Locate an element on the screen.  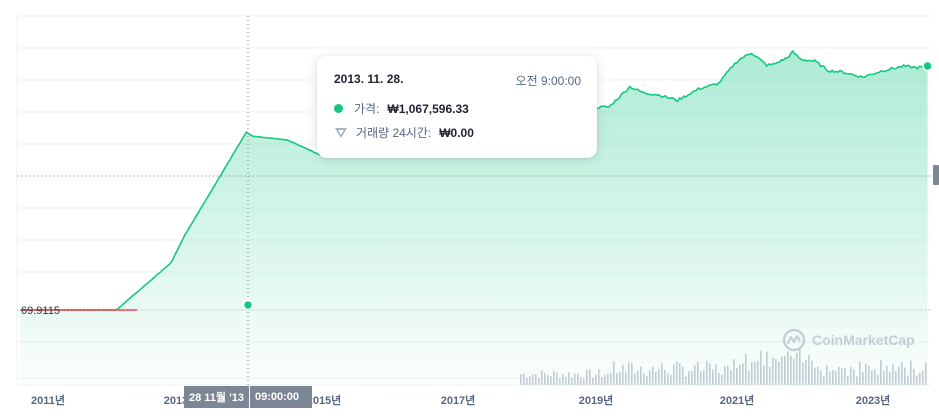
price-dot-icon is located at coordinates (338, 108).